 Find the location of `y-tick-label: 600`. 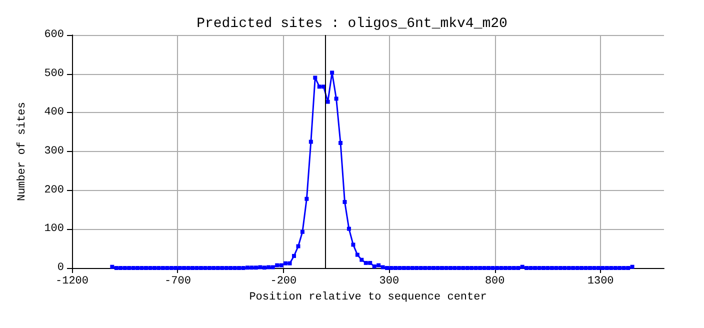

y-tick-label: 600 is located at coordinates (54, 35).